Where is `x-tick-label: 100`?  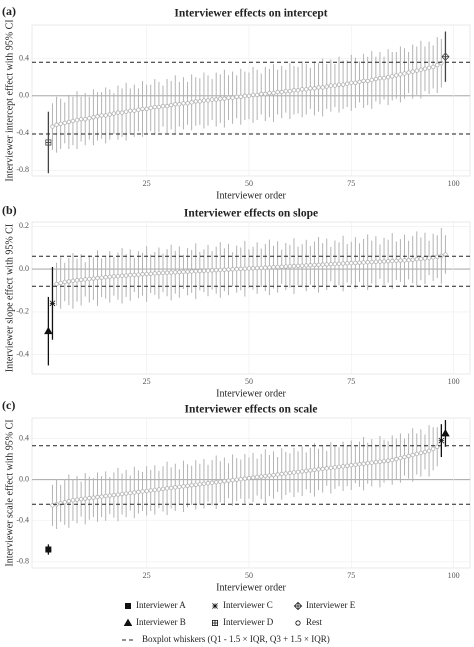
x-tick-label: 100 is located at coordinates (454, 183).